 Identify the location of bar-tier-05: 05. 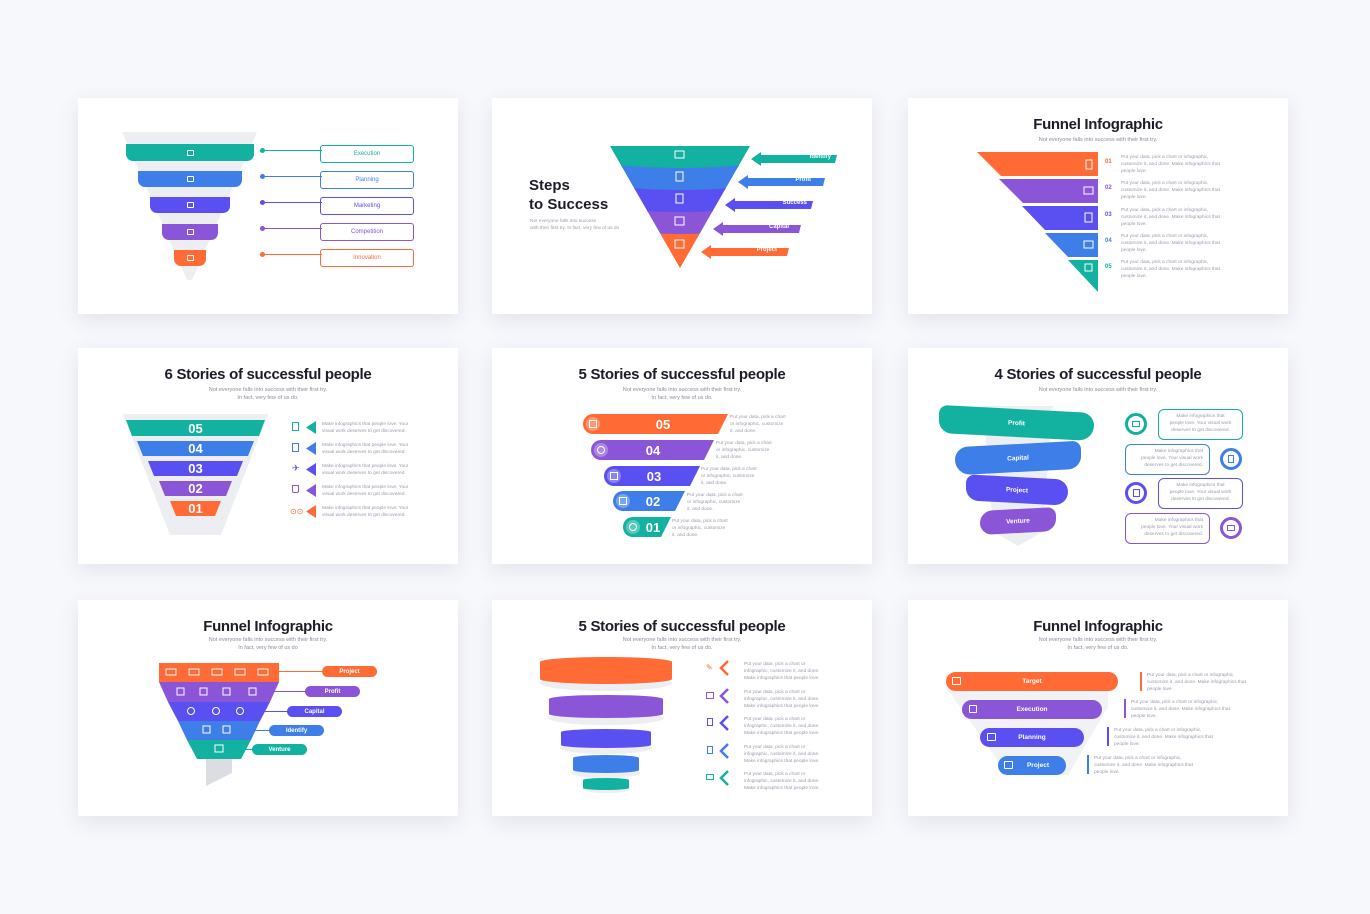
(655, 424).